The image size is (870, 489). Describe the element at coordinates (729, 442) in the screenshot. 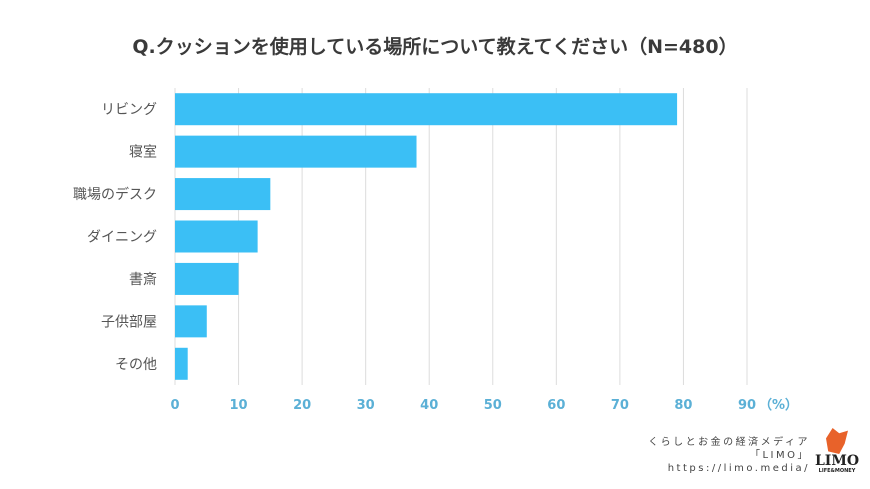

I see `credit-line-1: くらしとお金の経済メディア` at that location.